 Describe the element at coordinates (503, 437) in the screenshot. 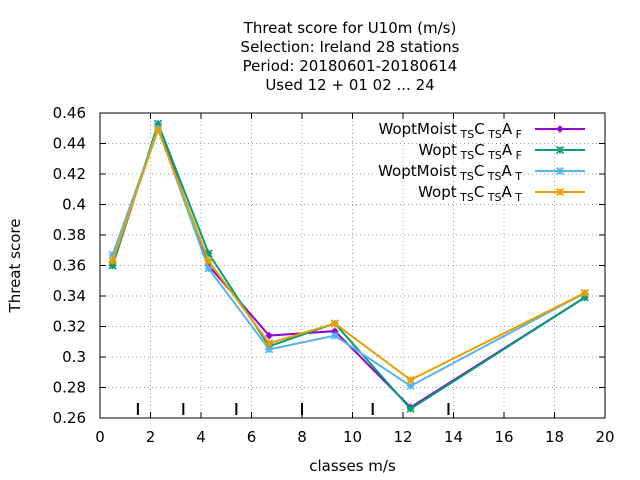

I see `x-tick-label: 16` at that location.